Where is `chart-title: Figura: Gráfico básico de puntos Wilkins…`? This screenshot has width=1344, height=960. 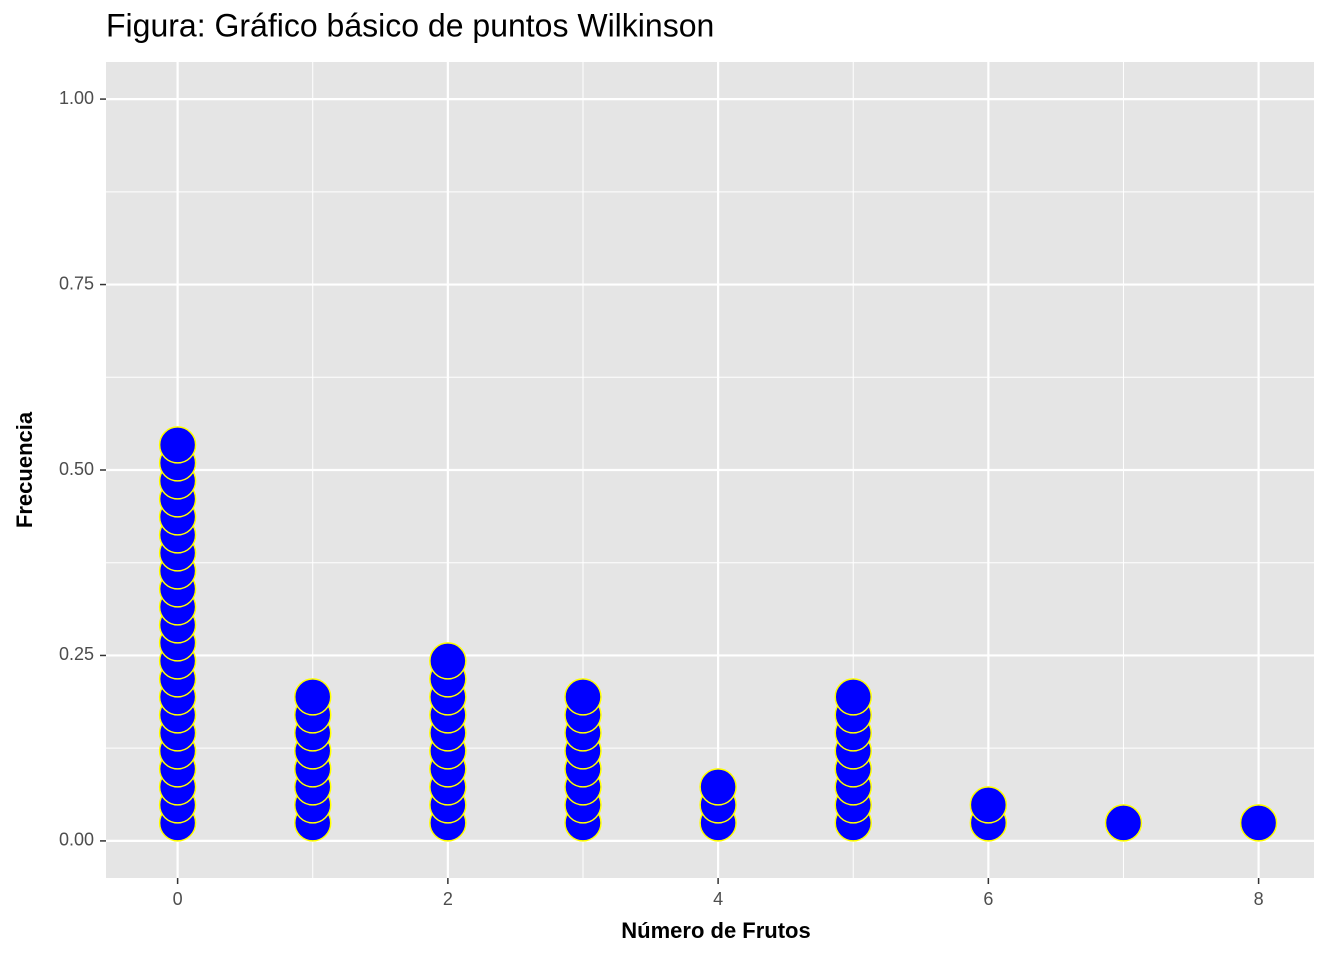 chart-title: Figura: Gráfico básico de puntos Wilkins… is located at coordinates (410, 25).